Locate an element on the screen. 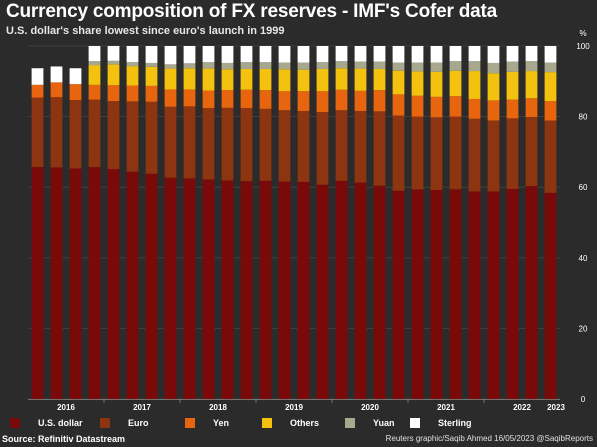  legend-item: U.S. dollar is located at coordinates (46, 423).